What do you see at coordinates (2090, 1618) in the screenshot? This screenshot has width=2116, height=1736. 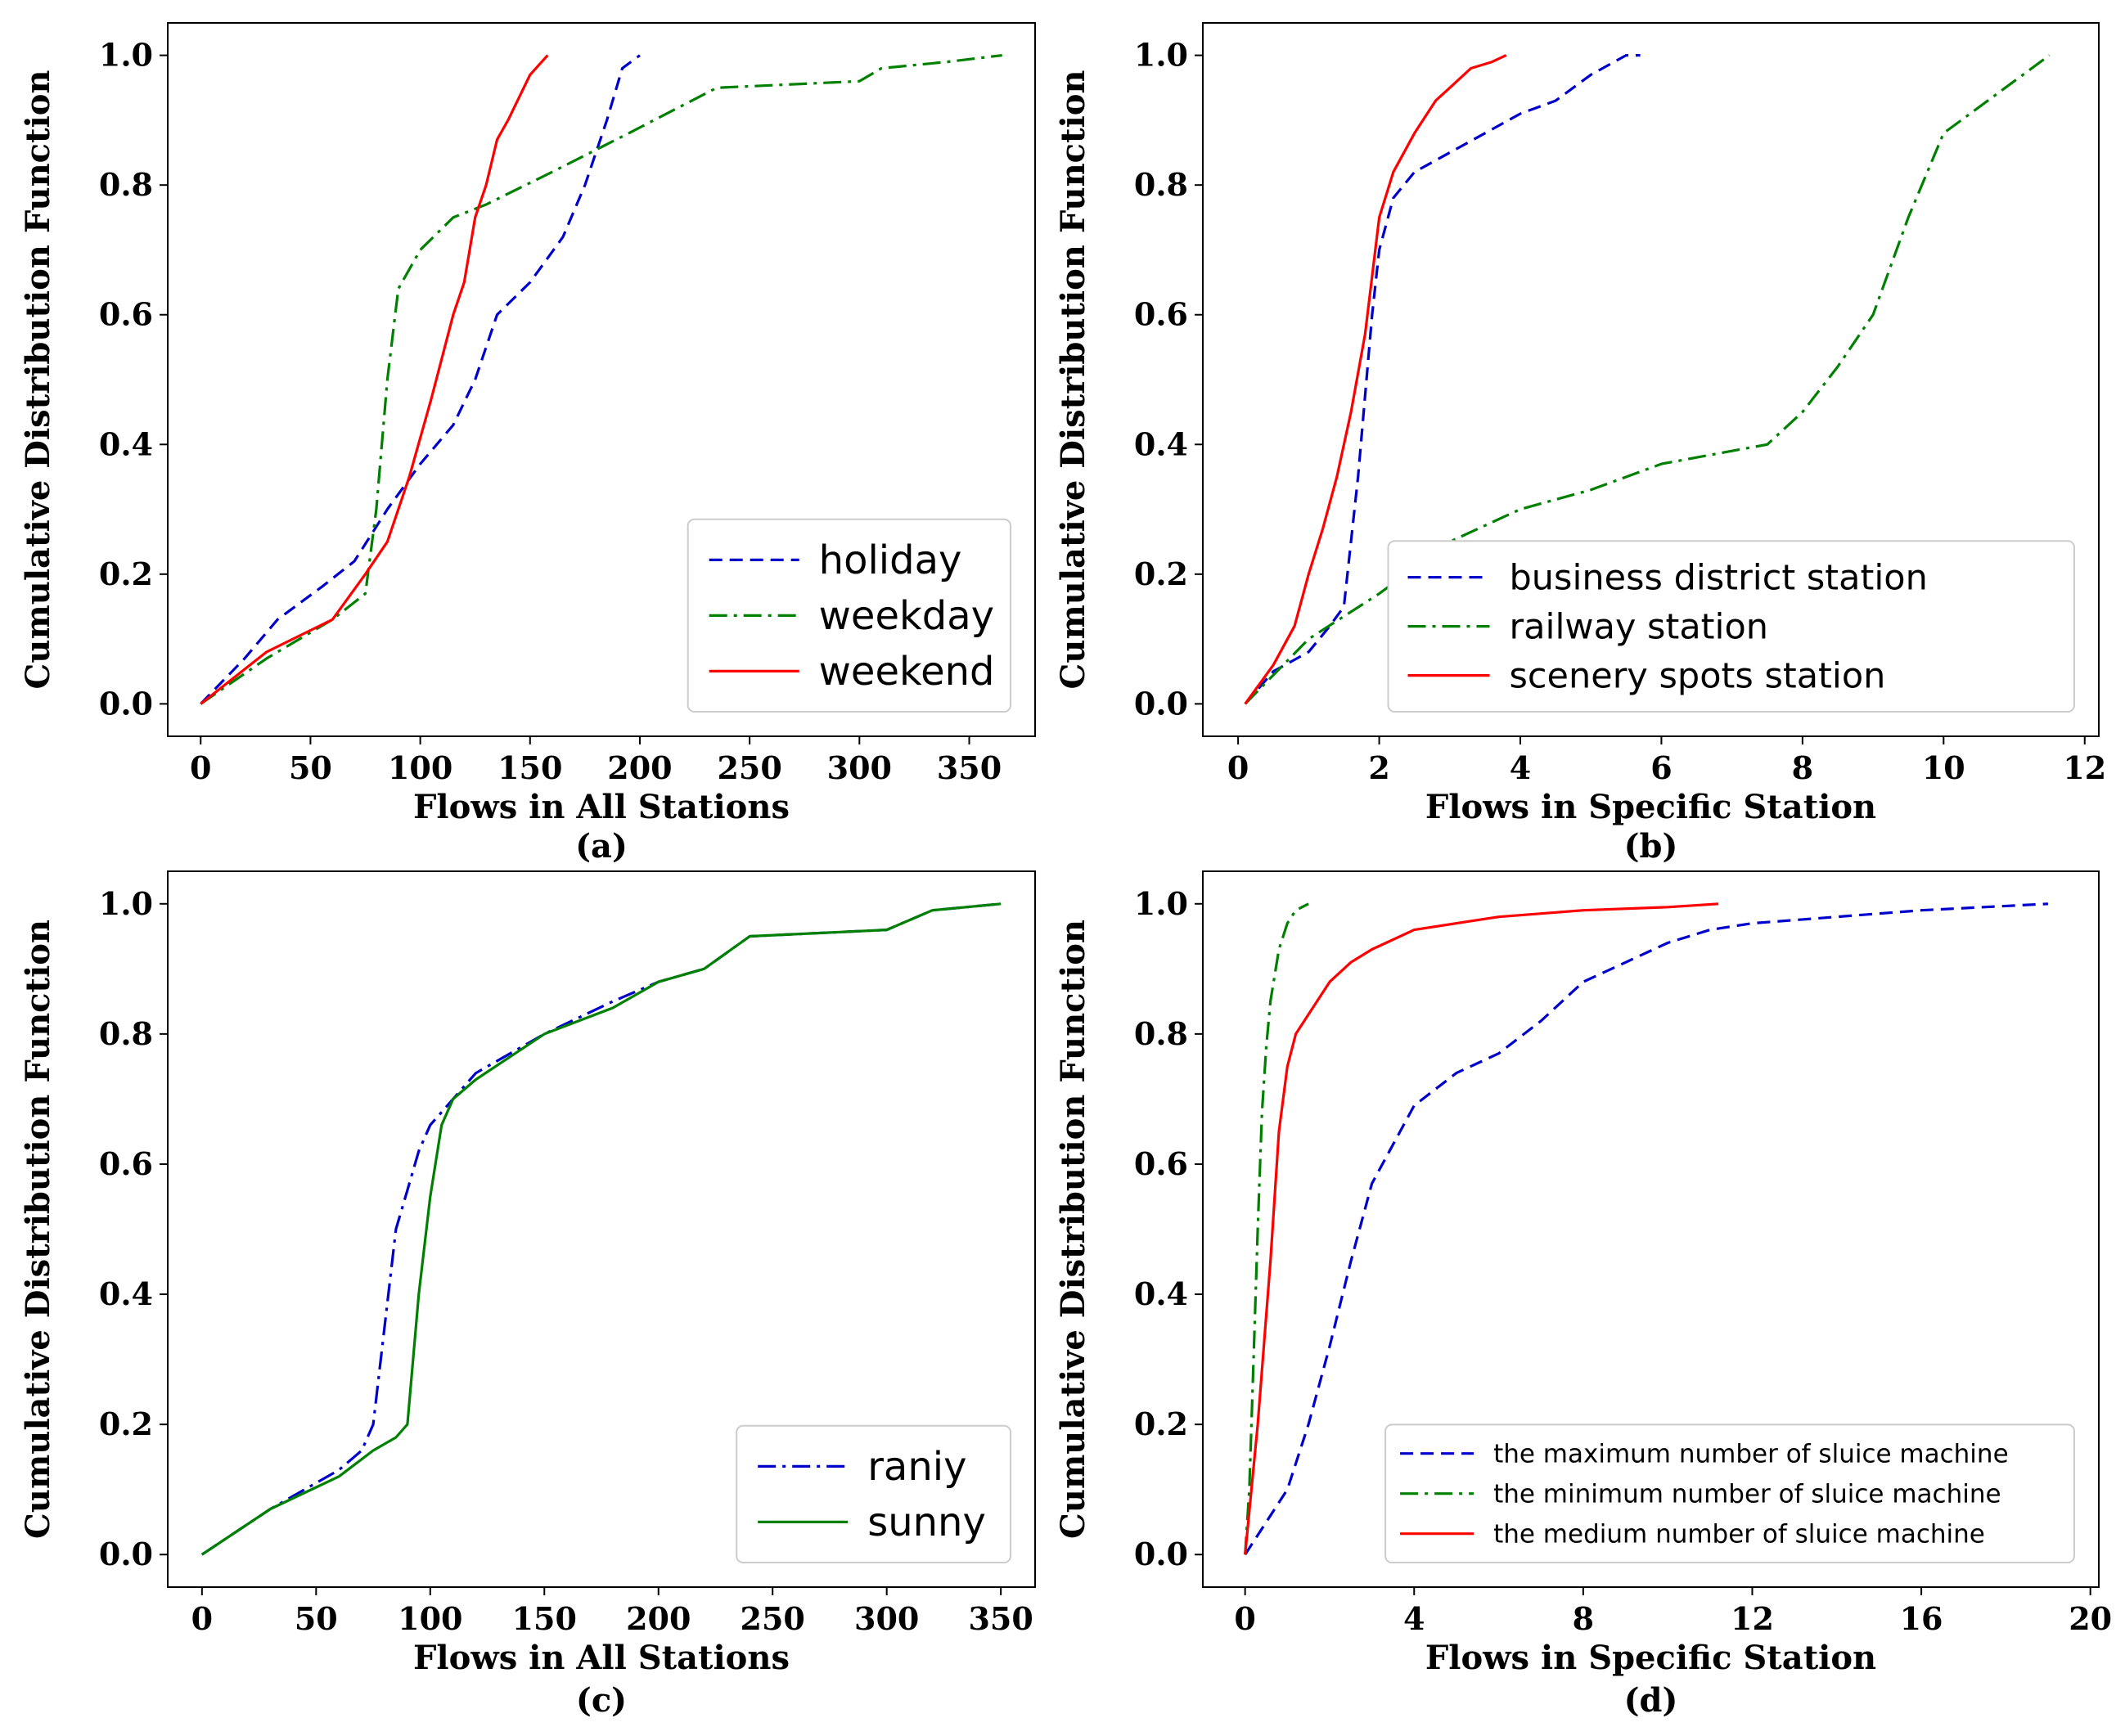 I see `x-tick-label: 20` at bounding box center [2090, 1618].